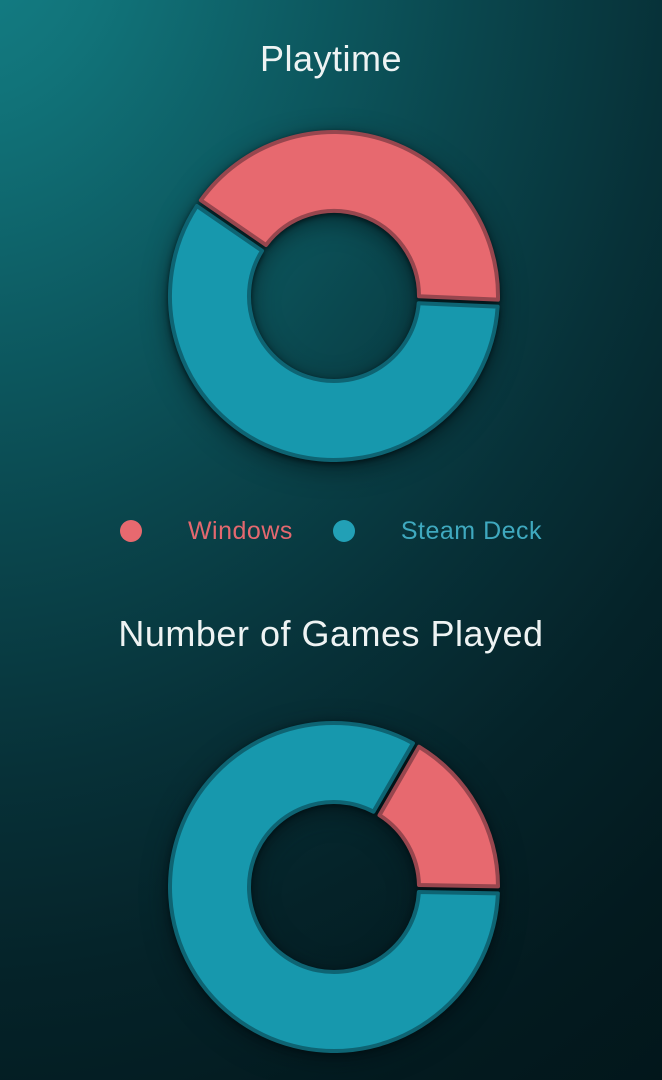 Image resolution: width=662 pixels, height=1080 pixels. I want to click on windows-legend-label: Windows, so click(240, 530).